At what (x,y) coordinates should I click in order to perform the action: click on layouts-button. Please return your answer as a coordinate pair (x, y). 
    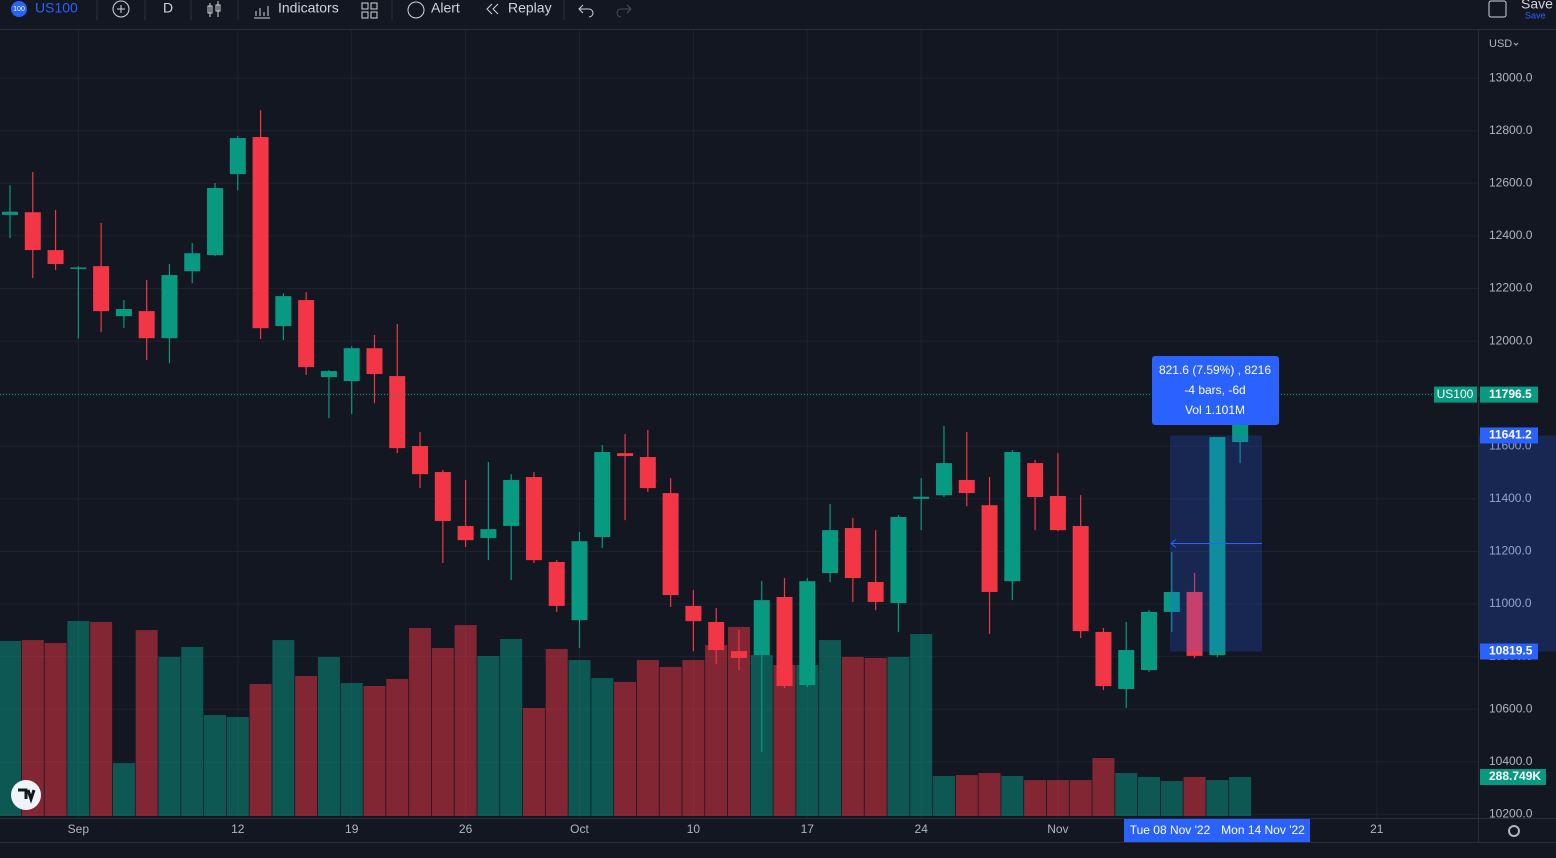
    Looking at the image, I should click on (369, 10).